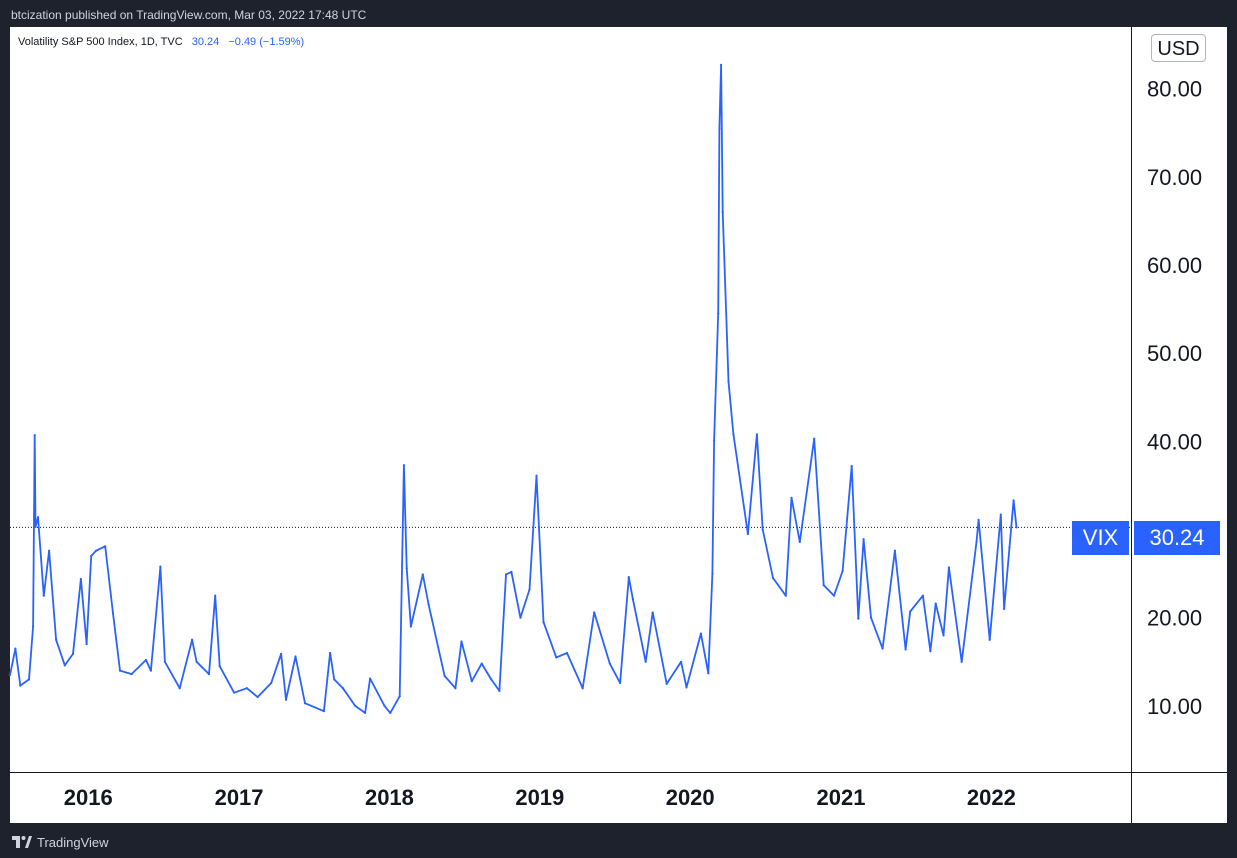  What do you see at coordinates (1174, 706) in the screenshot?
I see `y-tick-label: 10.00` at bounding box center [1174, 706].